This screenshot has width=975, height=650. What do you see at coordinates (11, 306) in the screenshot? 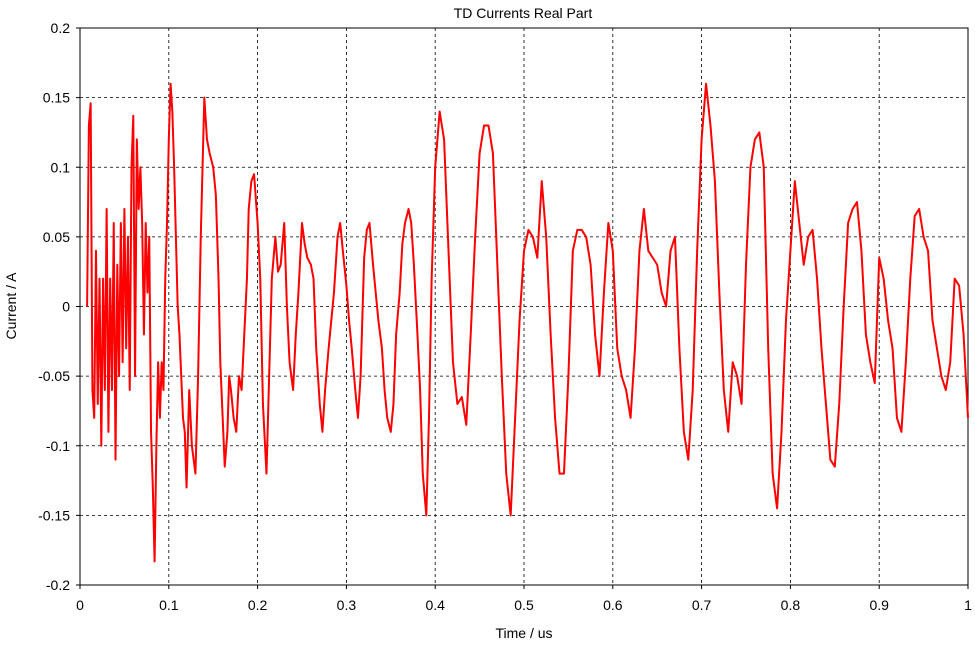
I see `y-axis-label: Current / A` at bounding box center [11, 306].